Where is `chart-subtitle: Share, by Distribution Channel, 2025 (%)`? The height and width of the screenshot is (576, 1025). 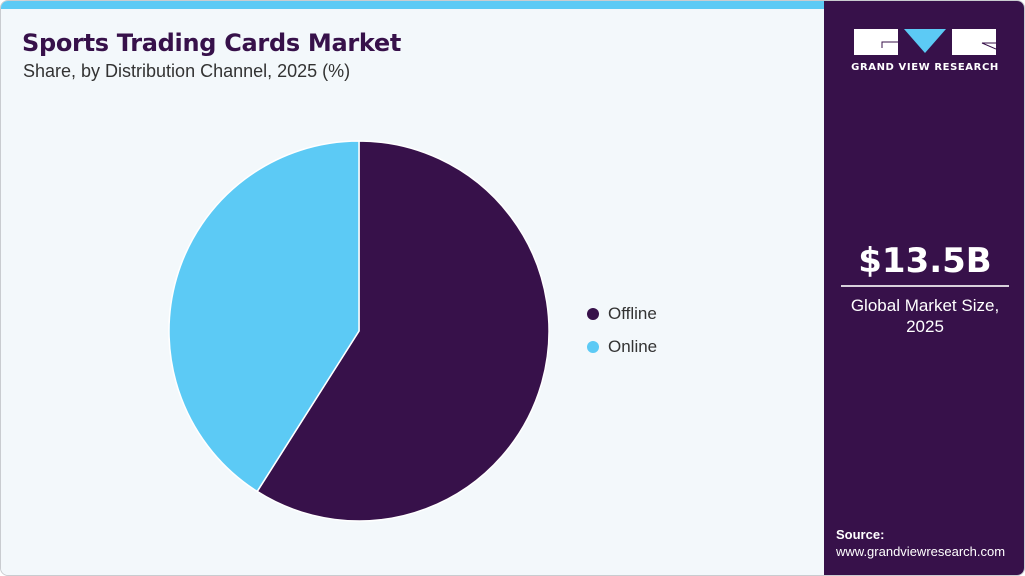
chart-subtitle: Share, by Distribution Channel, 2025 (%) is located at coordinates (187, 71).